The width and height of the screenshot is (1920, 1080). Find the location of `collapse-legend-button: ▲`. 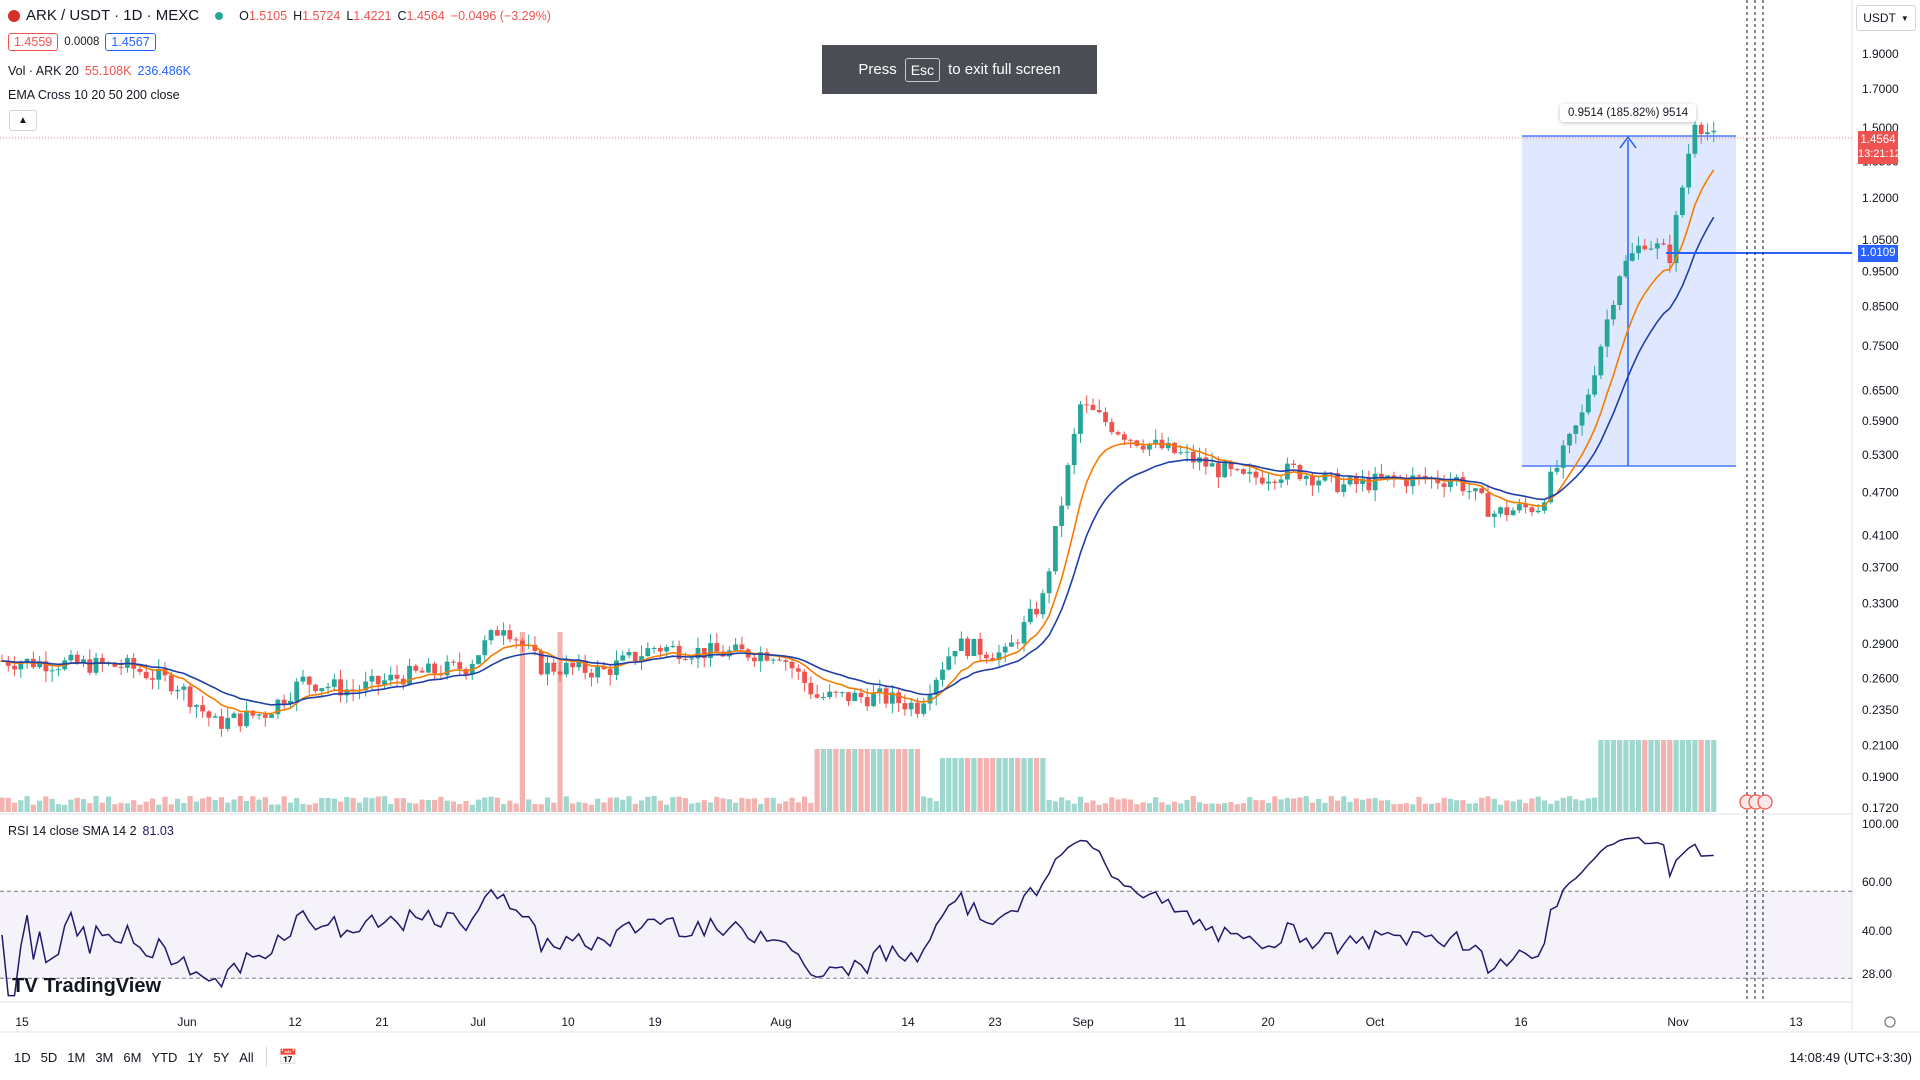

collapse-legend-button: ▲ is located at coordinates (23, 120).